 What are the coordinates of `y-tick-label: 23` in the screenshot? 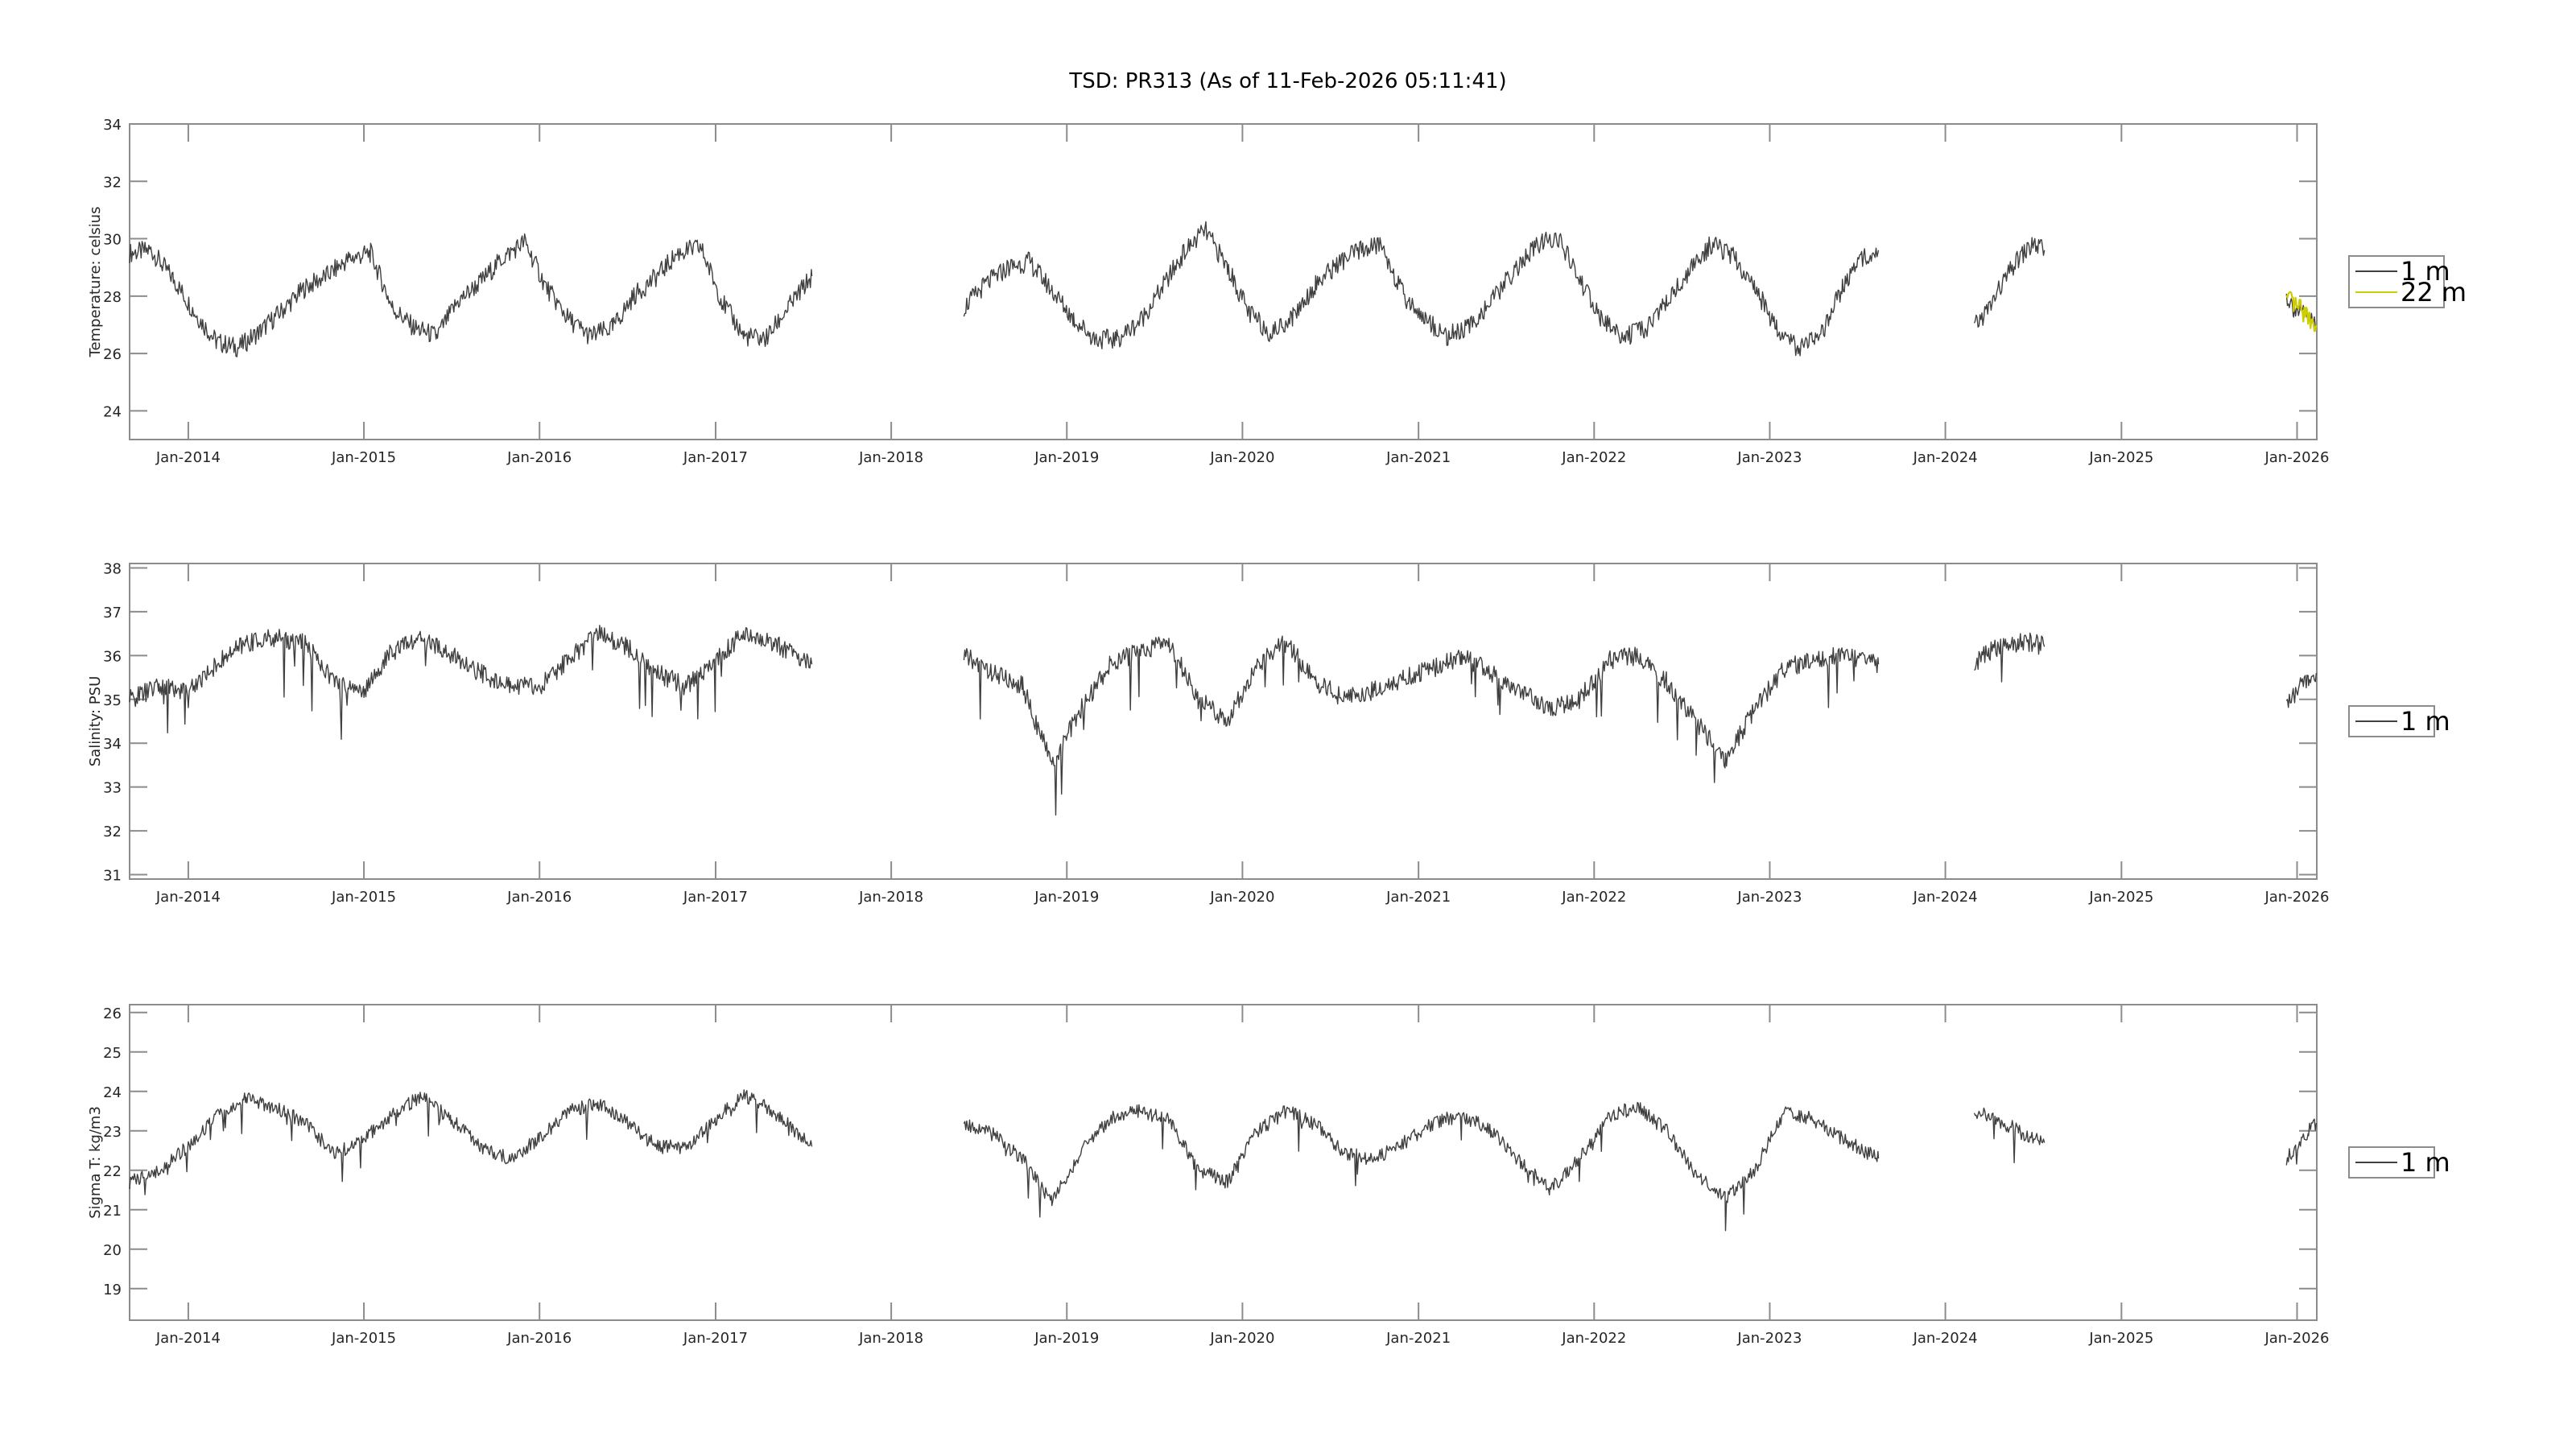 It's located at (112, 1132).